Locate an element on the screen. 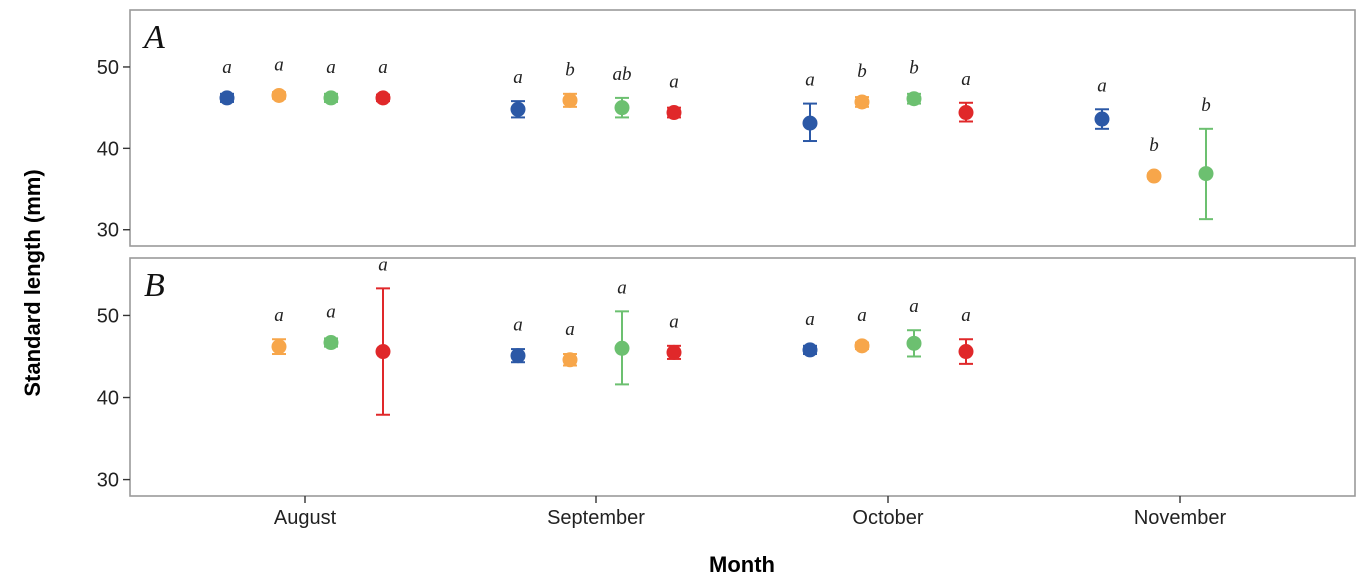 The image size is (1359, 584). x-axis-title: Month is located at coordinates (742, 564).